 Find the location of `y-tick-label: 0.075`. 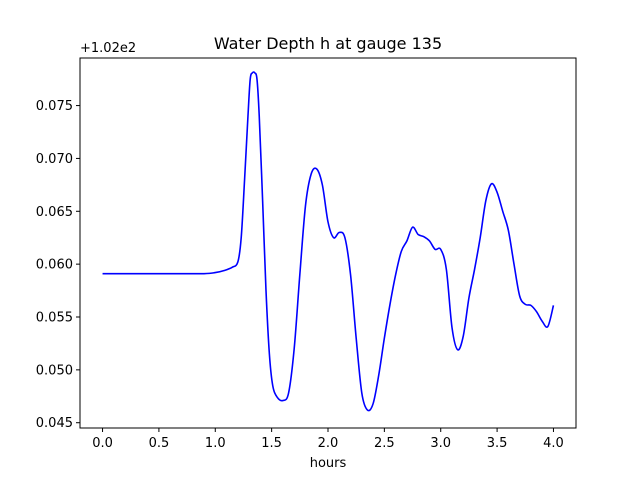

y-tick-label: 0.075 is located at coordinates (54, 106).